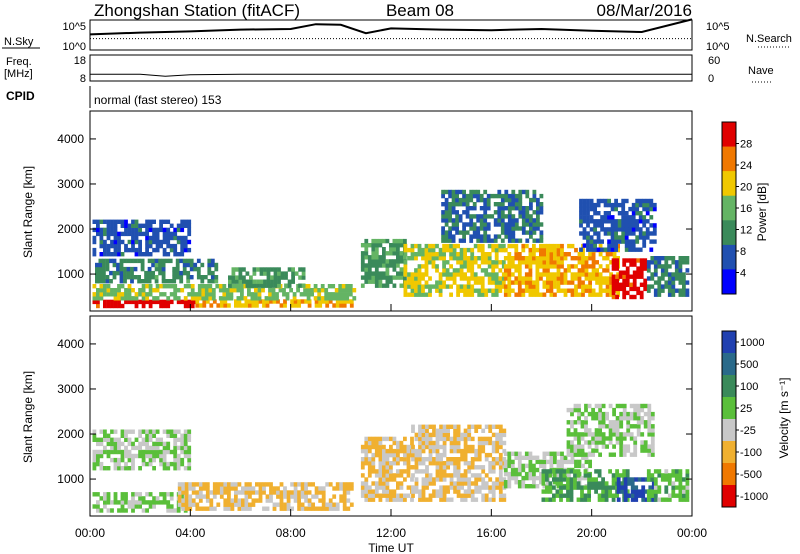 This screenshot has height=554, width=800. Describe the element at coordinates (90, 533) in the screenshot. I see `x-tick-label-0: 00:00` at that location.